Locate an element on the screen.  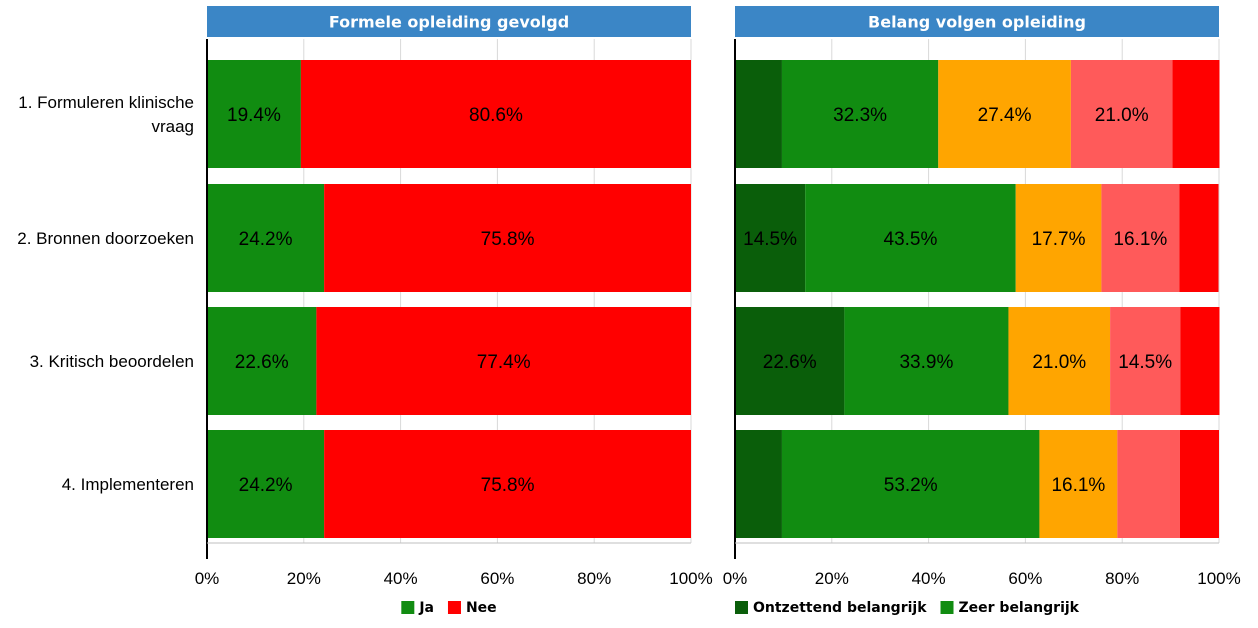
category-label: 1. Formuleren klinische vraag is located at coordinates (106, 114).